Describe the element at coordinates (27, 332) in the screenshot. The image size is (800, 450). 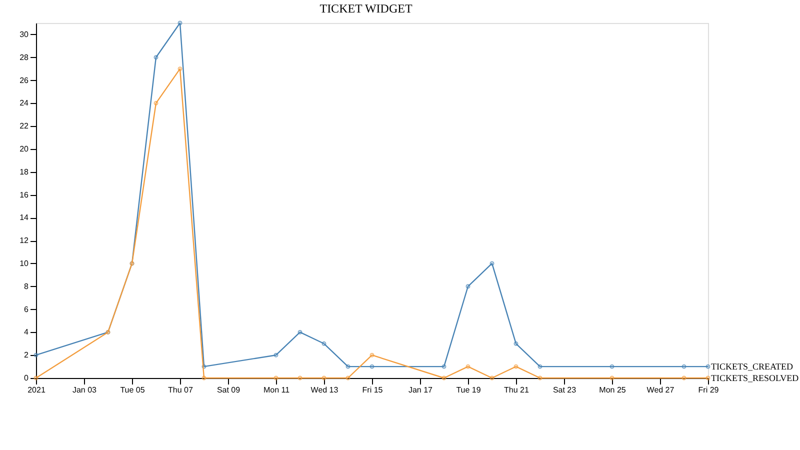
I see `y-tick-label: 4` at that location.